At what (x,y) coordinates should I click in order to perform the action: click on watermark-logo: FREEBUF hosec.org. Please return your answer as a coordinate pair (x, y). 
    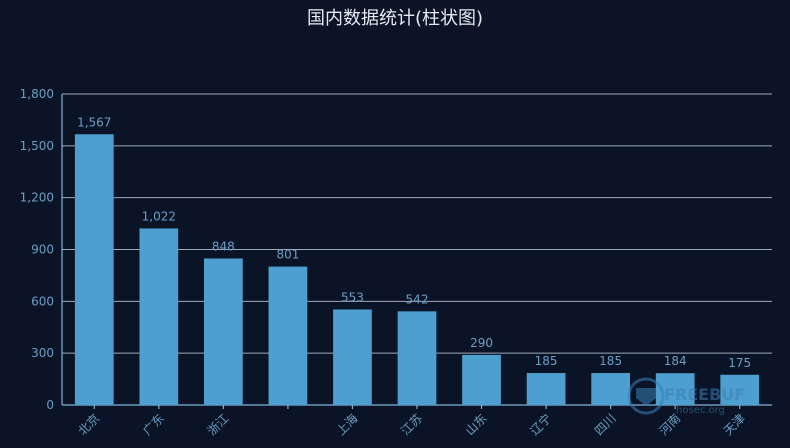
    Looking at the image, I should click on (686, 396).